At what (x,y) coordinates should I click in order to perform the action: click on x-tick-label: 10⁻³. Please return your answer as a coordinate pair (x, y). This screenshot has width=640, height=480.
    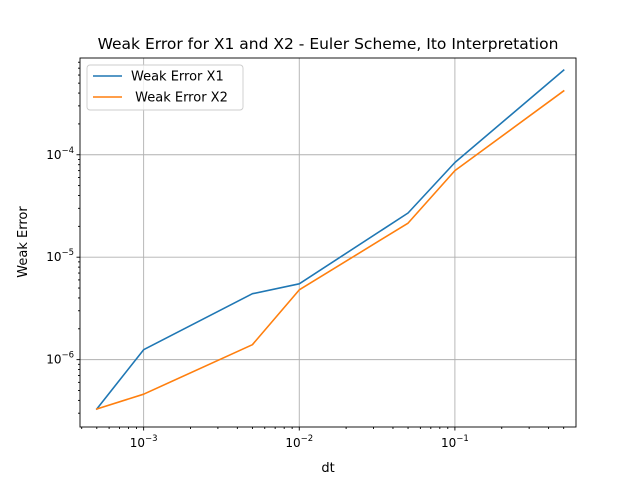
    Looking at the image, I should click on (144, 442).